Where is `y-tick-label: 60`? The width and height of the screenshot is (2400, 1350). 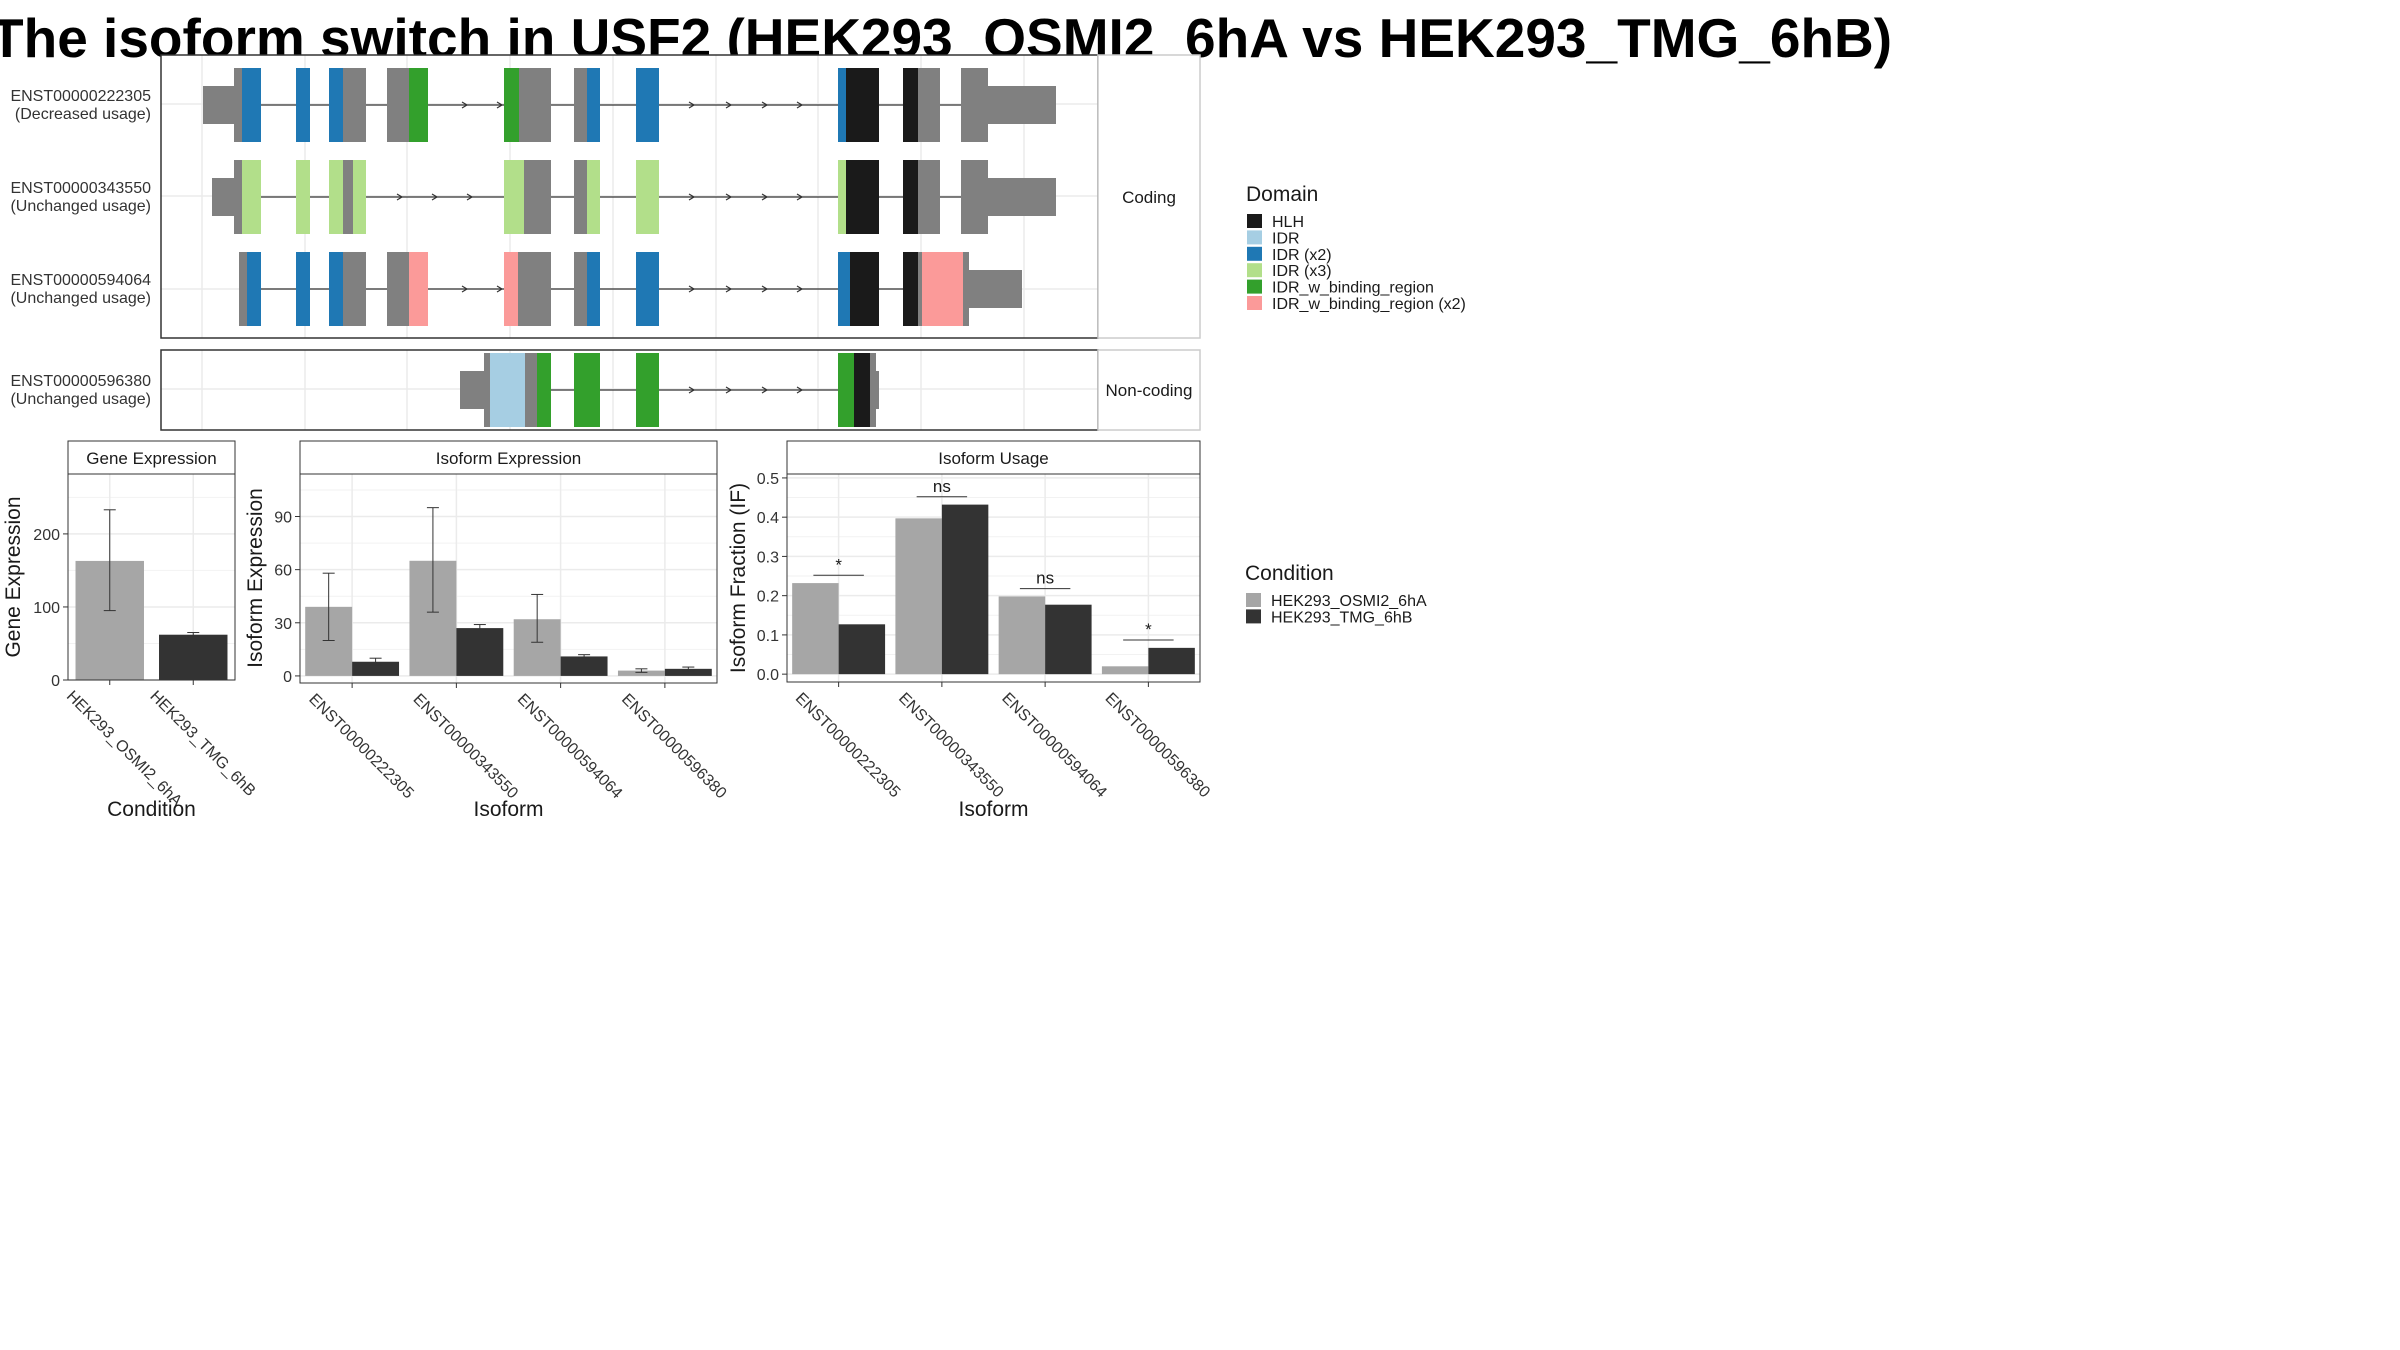 y-tick-label: 60 is located at coordinates (283, 571).